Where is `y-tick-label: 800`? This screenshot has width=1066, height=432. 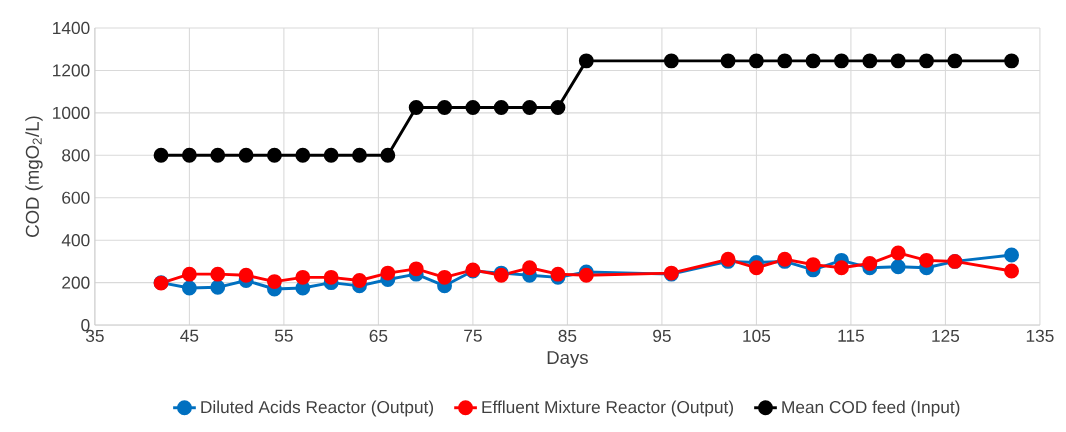 y-tick-label: 800 is located at coordinates (76, 155).